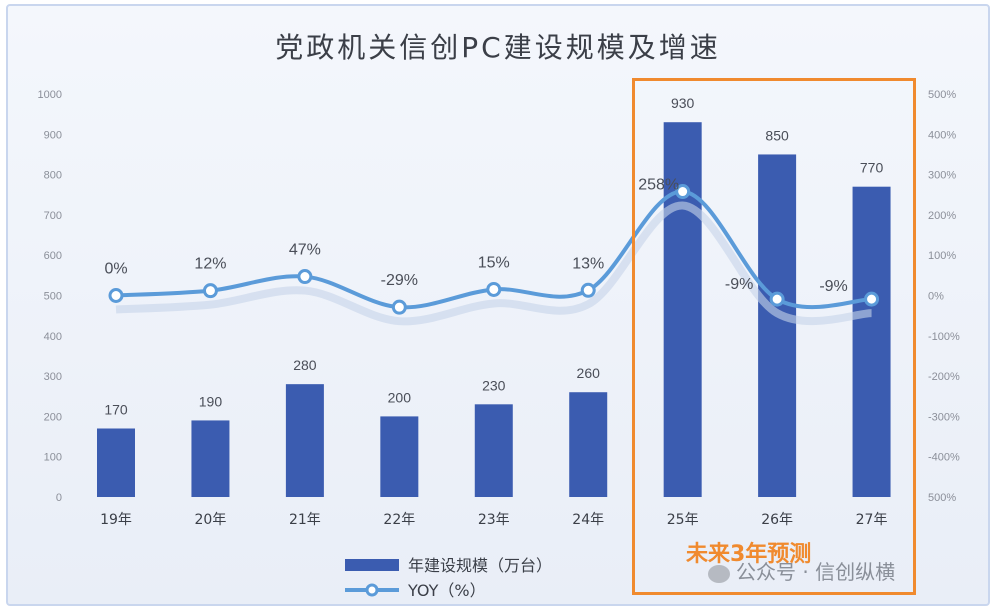 This screenshot has width=994, height=608. What do you see at coordinates (305, 365) in the screenshot?
I see `bar-label-21年: 280` at bounding box center [305, 365].